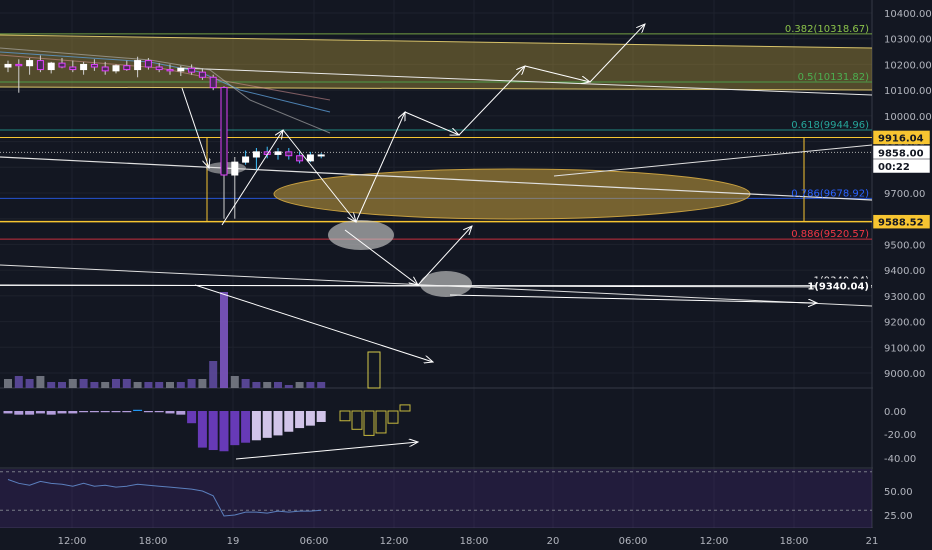 The height and width of the screenshot is (550, 932). I want to click on projected-bar, so click(369, 423).